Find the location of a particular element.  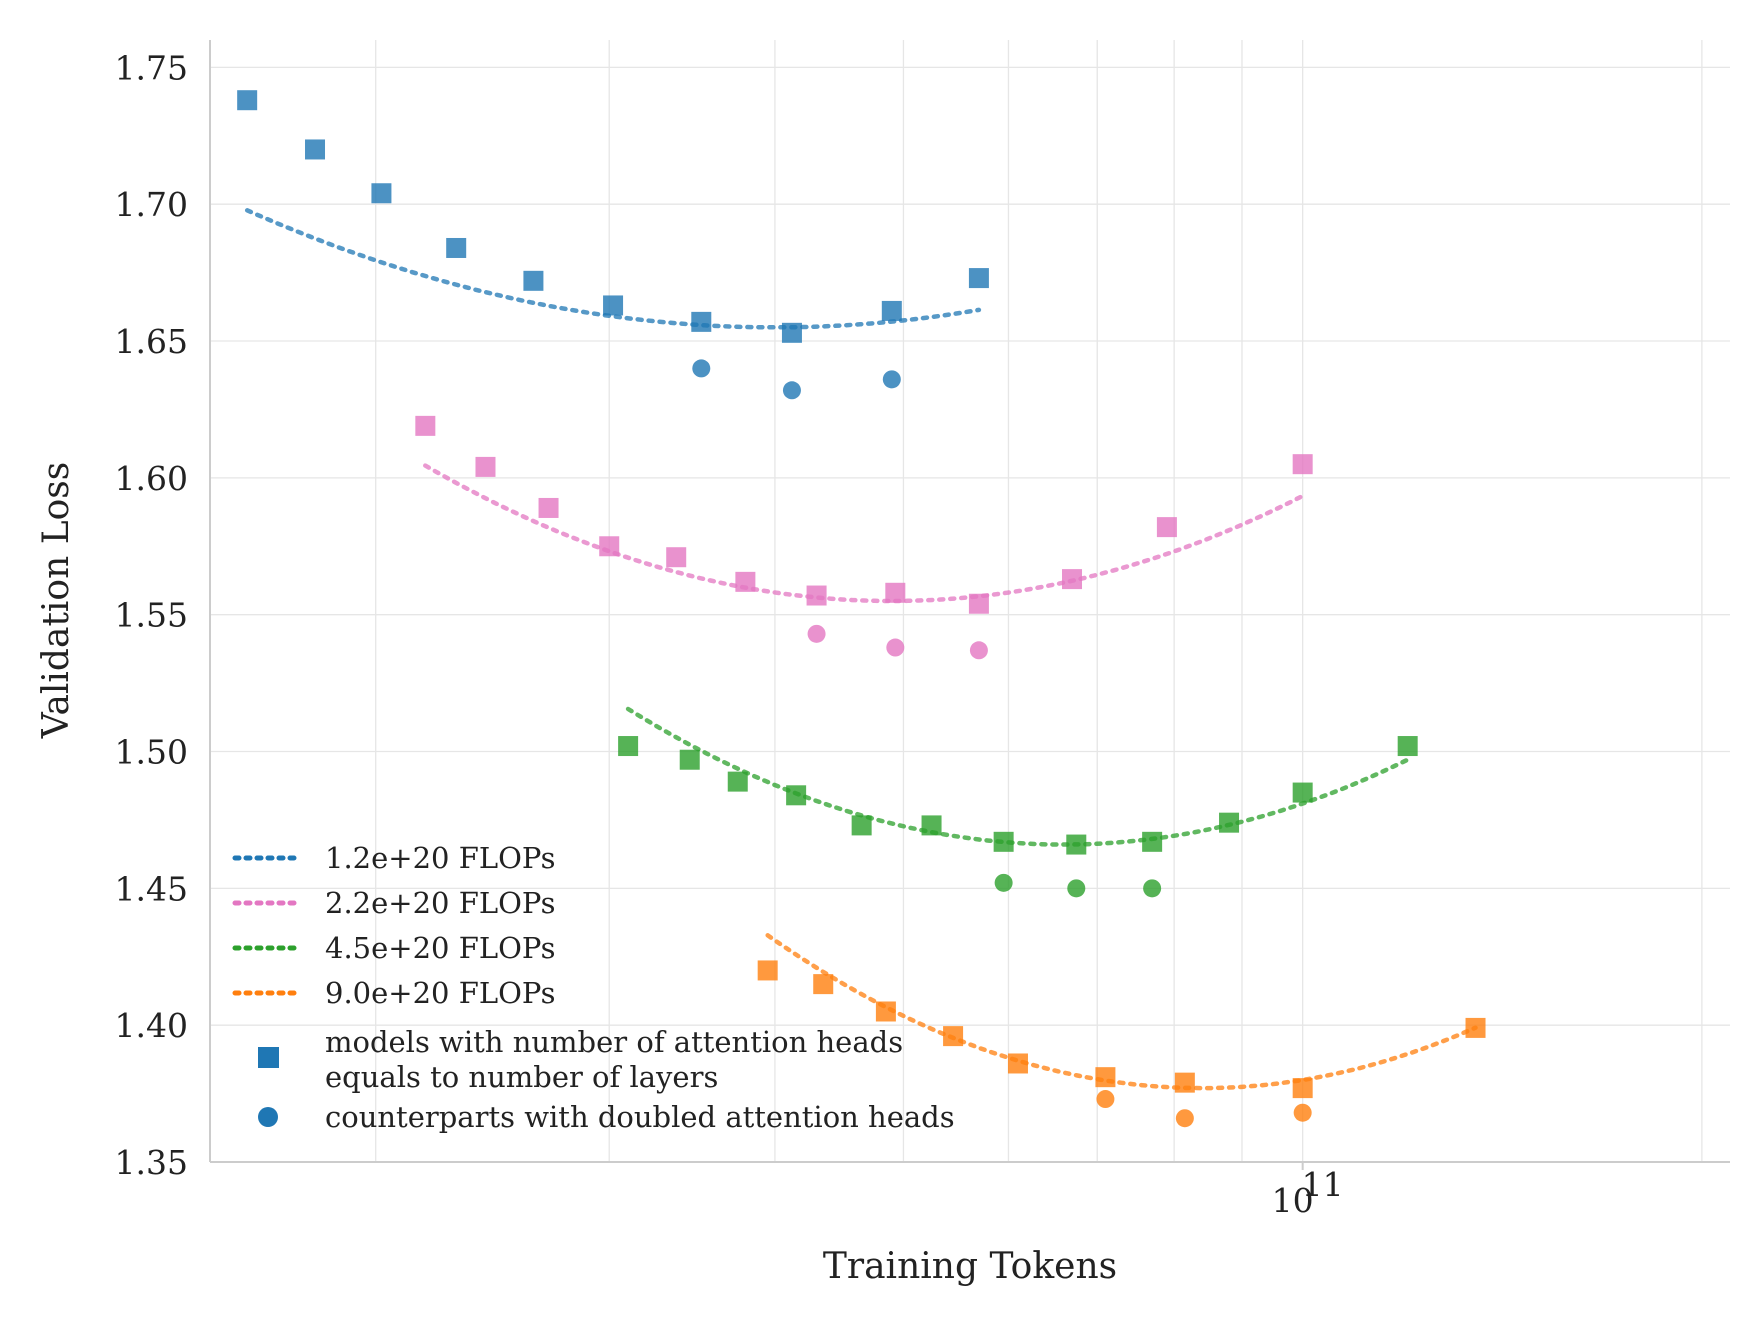

y-tick-label: 1.75 is located at coordinates (151, 67).